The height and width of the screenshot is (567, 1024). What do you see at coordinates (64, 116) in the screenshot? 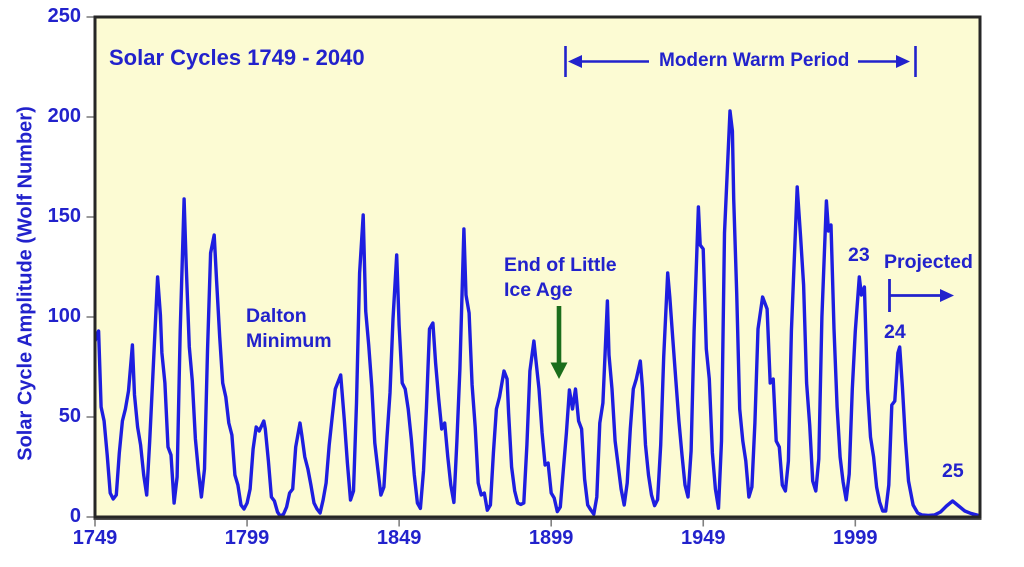
I see `y-tick-label: 200` at bounding box center [64, 116].